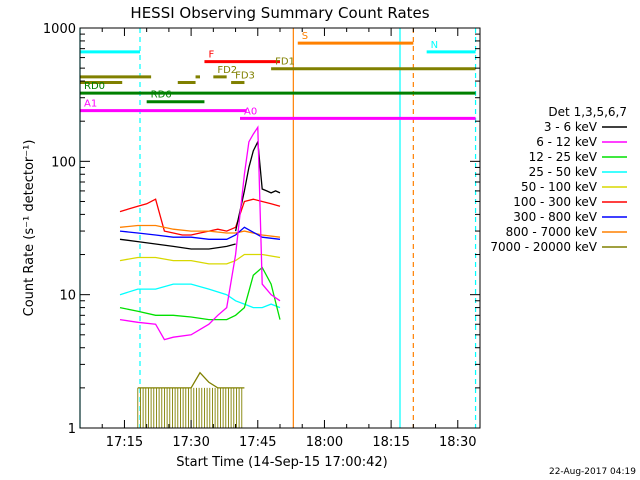 This screenshot has height=480, width=640. I want to click on flag-label-fd3: FD3, so click(245, 76).